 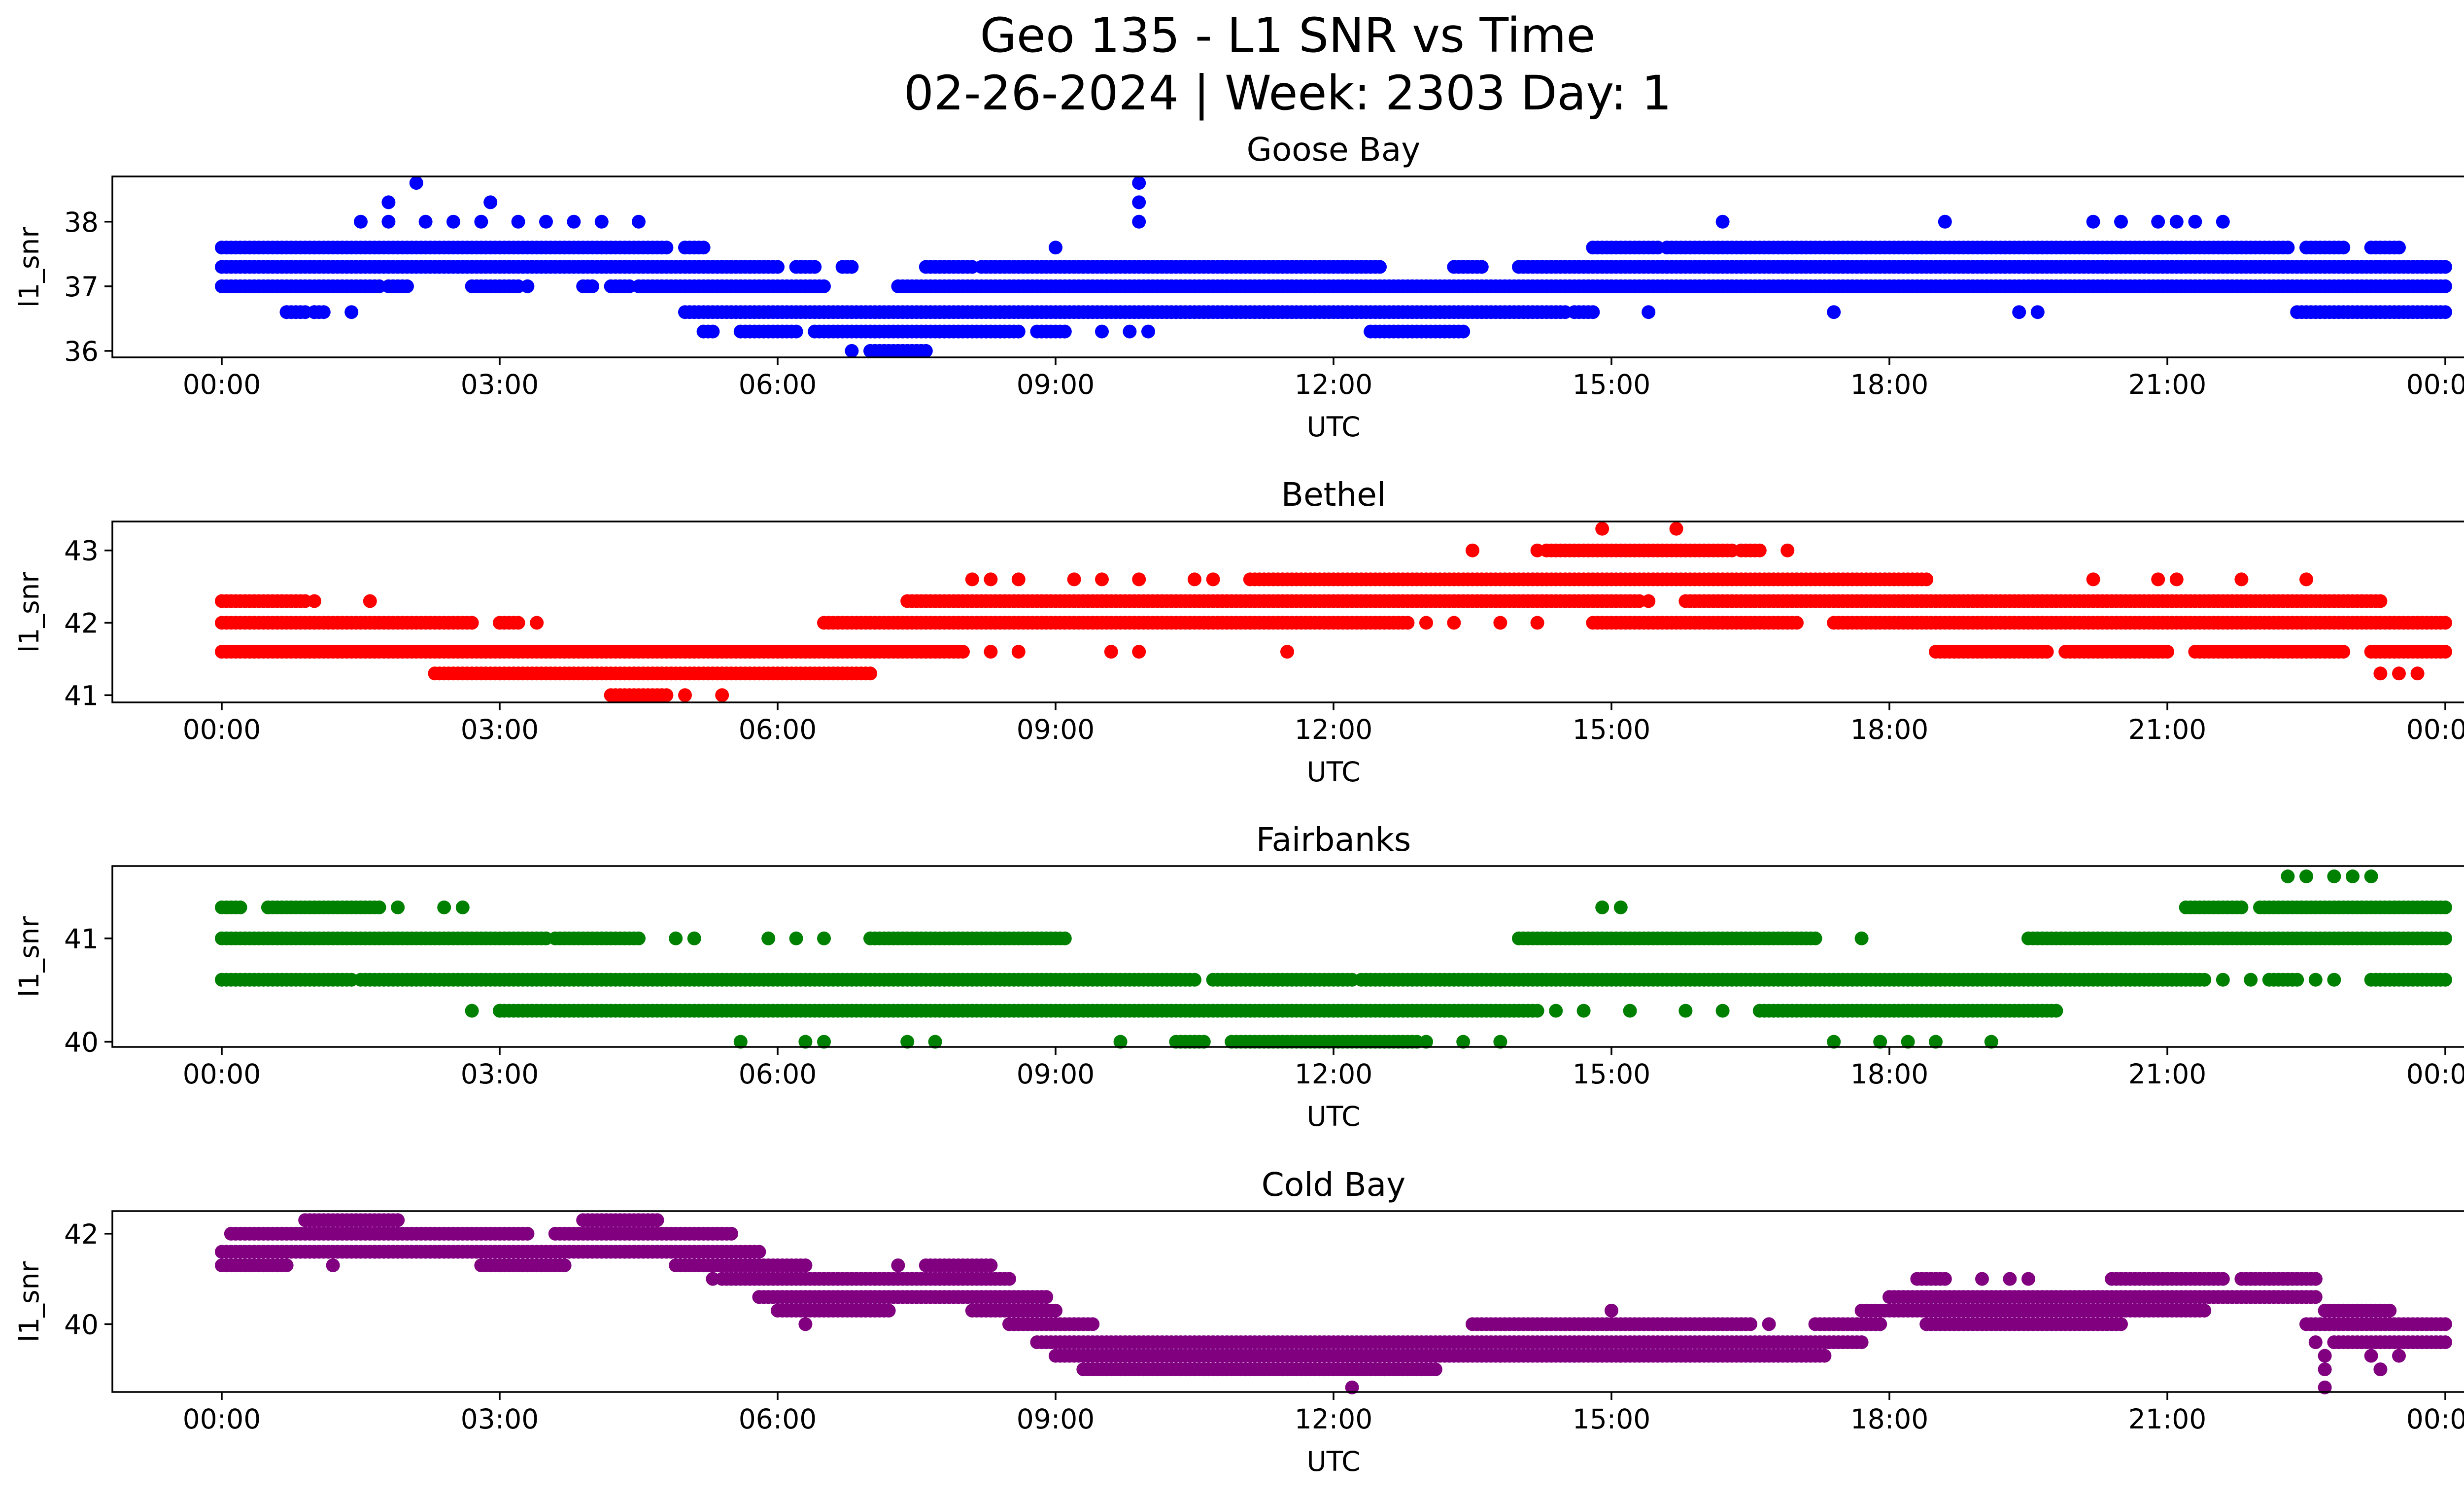 I want to click on y-tick-label: 42, so click(x=81, y=623).